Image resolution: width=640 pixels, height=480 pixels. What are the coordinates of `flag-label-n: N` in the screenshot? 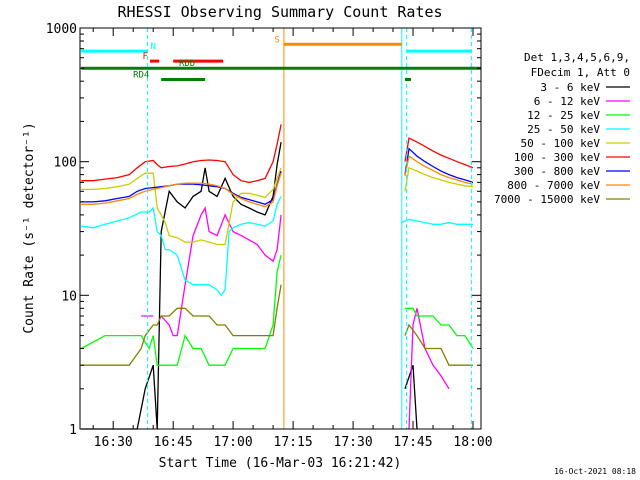 It's located at (152, 47).